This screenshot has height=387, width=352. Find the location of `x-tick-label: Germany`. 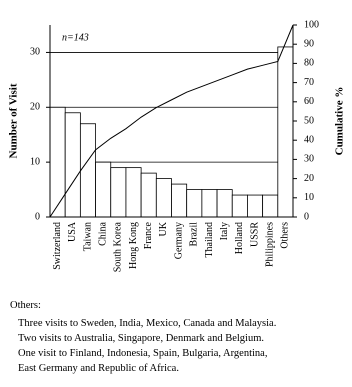

x-tick-label: Germany is located at coordinates (178, 240).